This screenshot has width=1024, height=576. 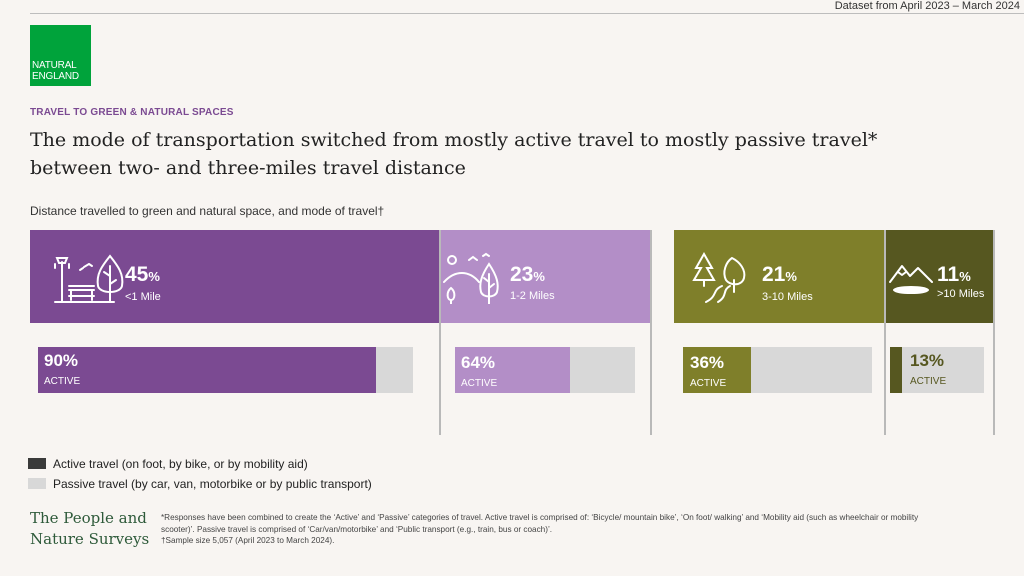 I want to click on people-and-nature-logo: The People and Nature Surveys, so click(x=89, y=529).